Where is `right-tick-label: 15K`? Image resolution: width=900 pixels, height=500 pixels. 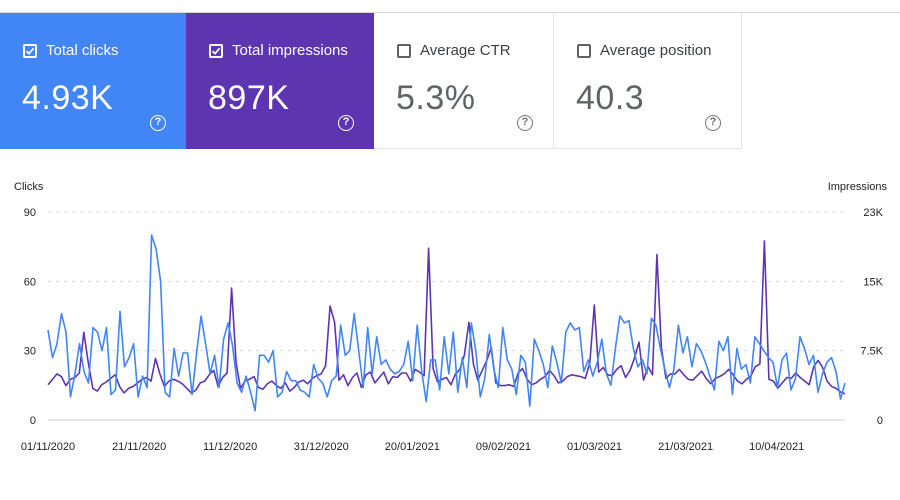
right-tick-label: 15K is located at coordinates (873, 282).